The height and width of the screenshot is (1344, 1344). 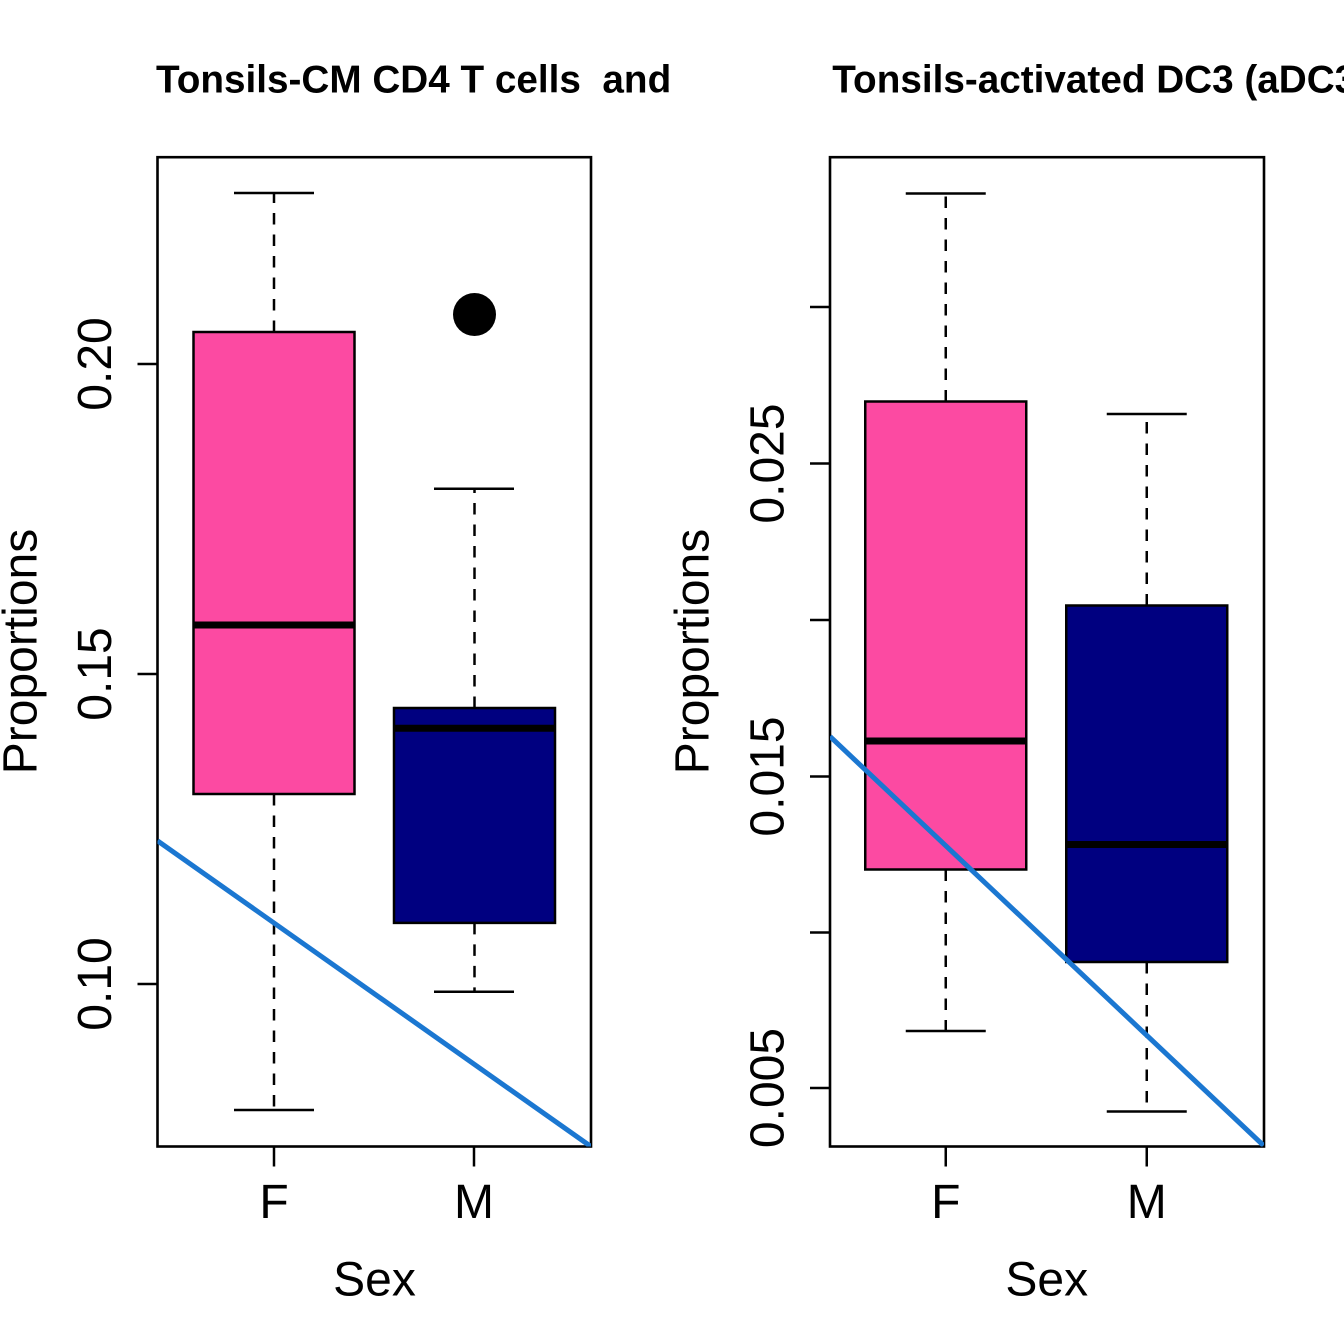 I want to click on svg-text: 0.005, so click(x=768, y=1088).